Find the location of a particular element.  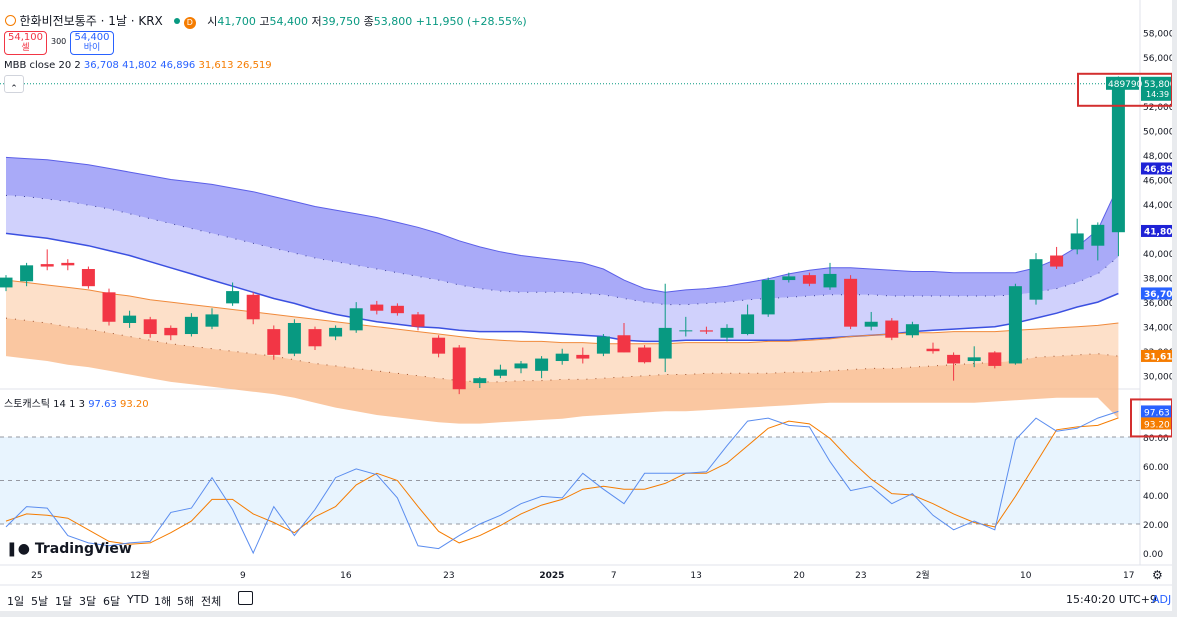

close-label: 종 is located at coordinates (368, 21).